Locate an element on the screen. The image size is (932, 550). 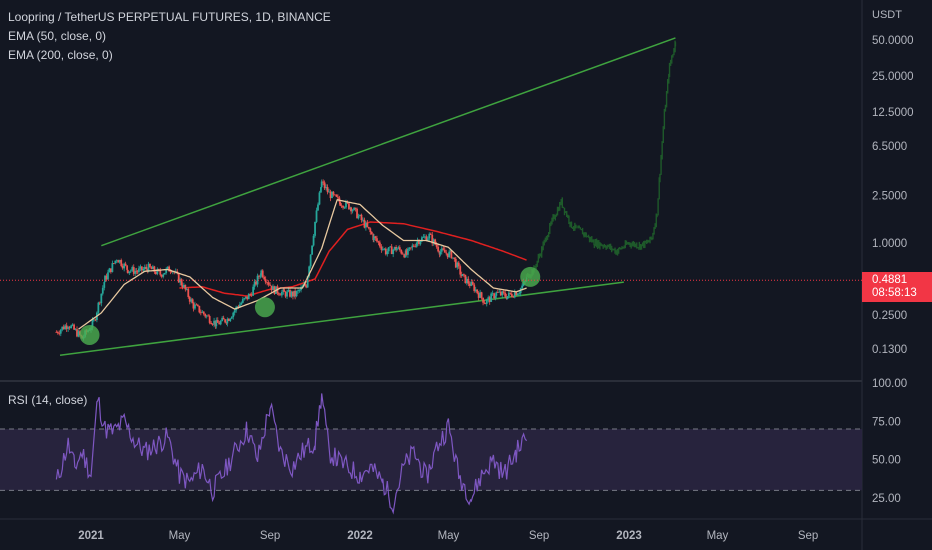
ema50-legend: EMA (50, close, 0) is located at coordinates (57, 36).